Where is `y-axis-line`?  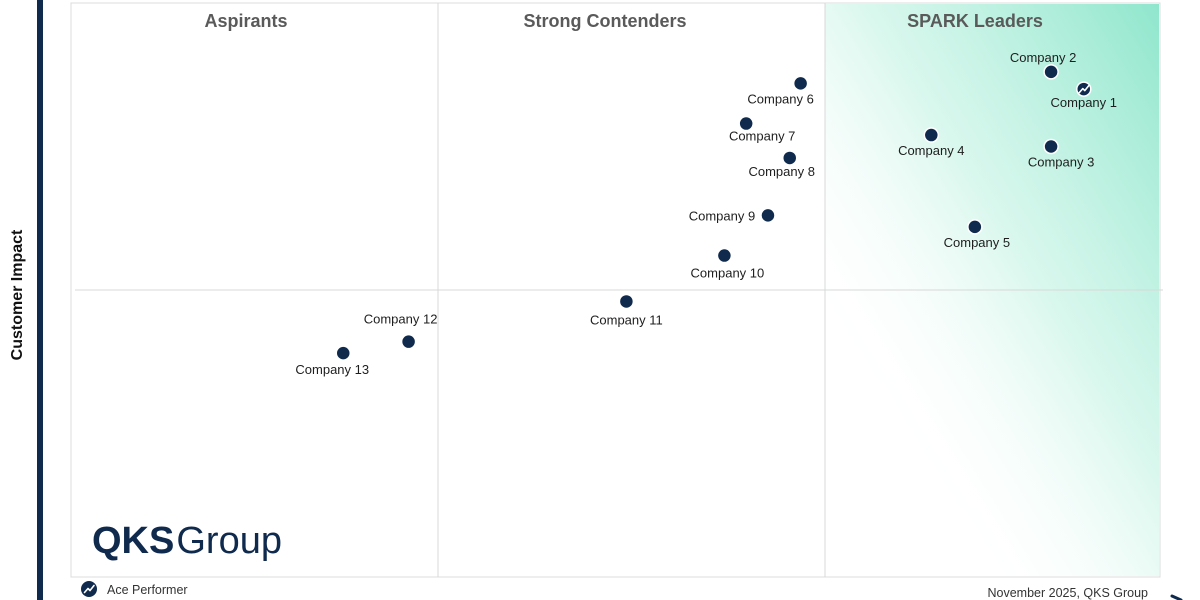 y-axis-line is located at coordinates (40, 300).